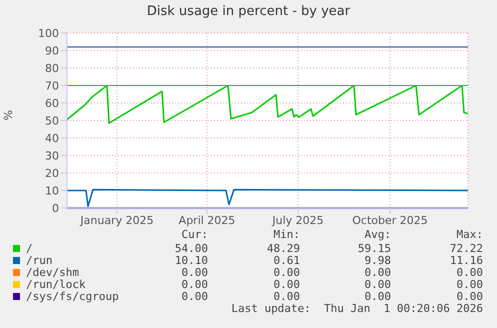 The height and width of the screenshot is (328, 497). I want to click on text: 48.29, so click(283, 248).